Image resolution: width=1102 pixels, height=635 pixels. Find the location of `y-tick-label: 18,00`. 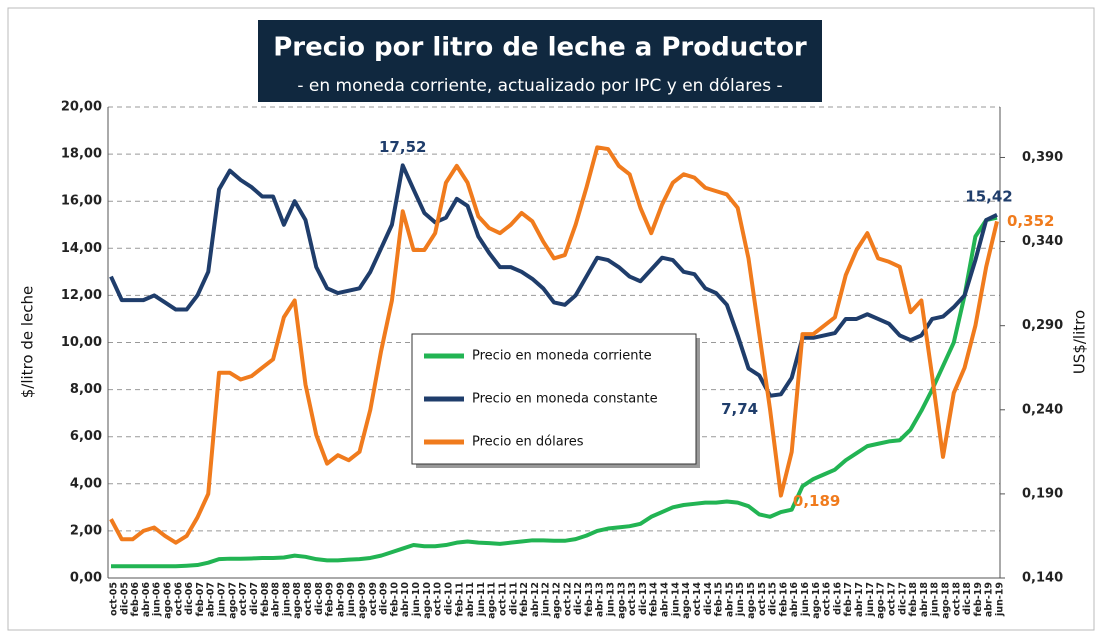

y-tick-label: 18,00 is located at coordinates (81, 154).